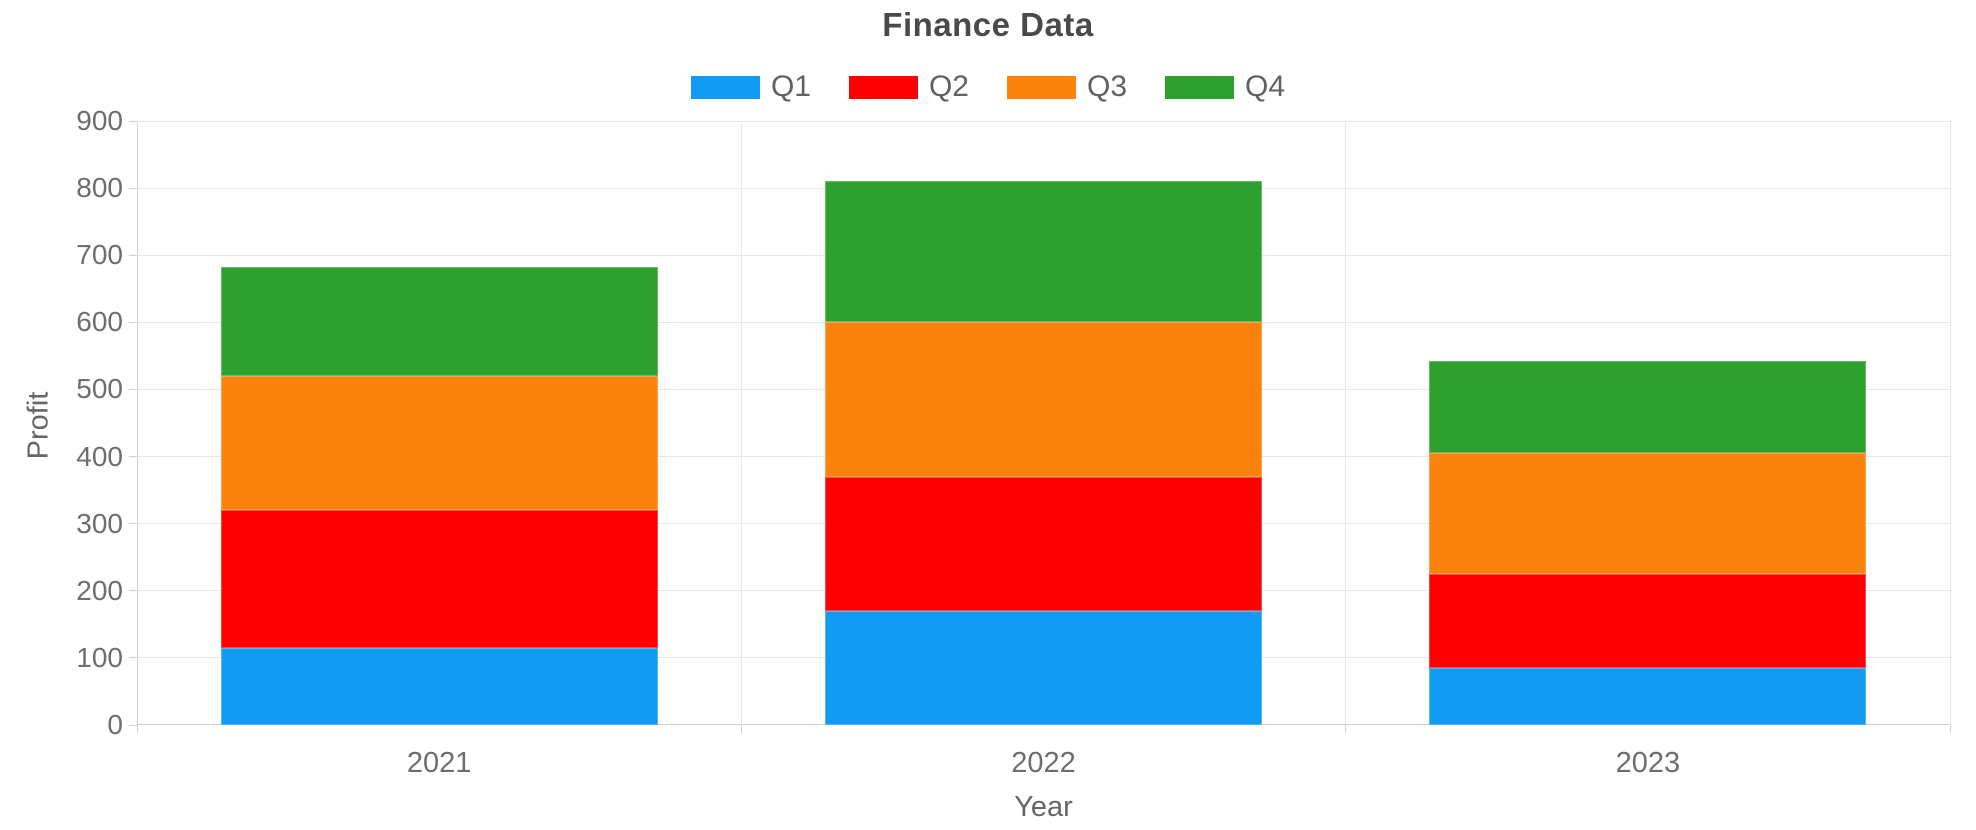  What do you see at coordinates (1107, 86) in the screenshot?
I see `legend-label: Q3` at bounding box center [1107, 86].